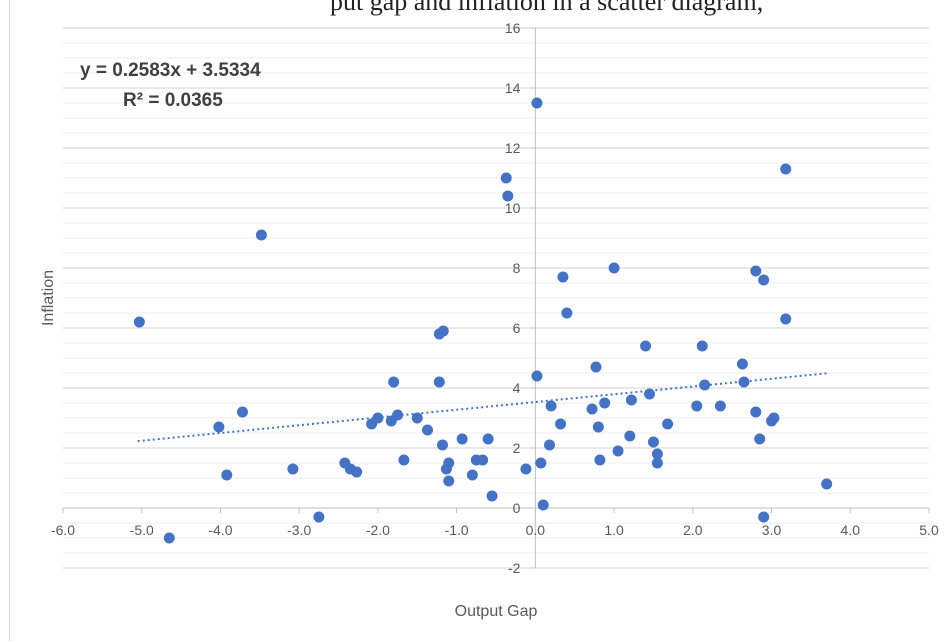  What do you see at coordinates (48, 298) in the screenshot?
I see `y-axis-title: Inflation` at bounding box center [48, 298].